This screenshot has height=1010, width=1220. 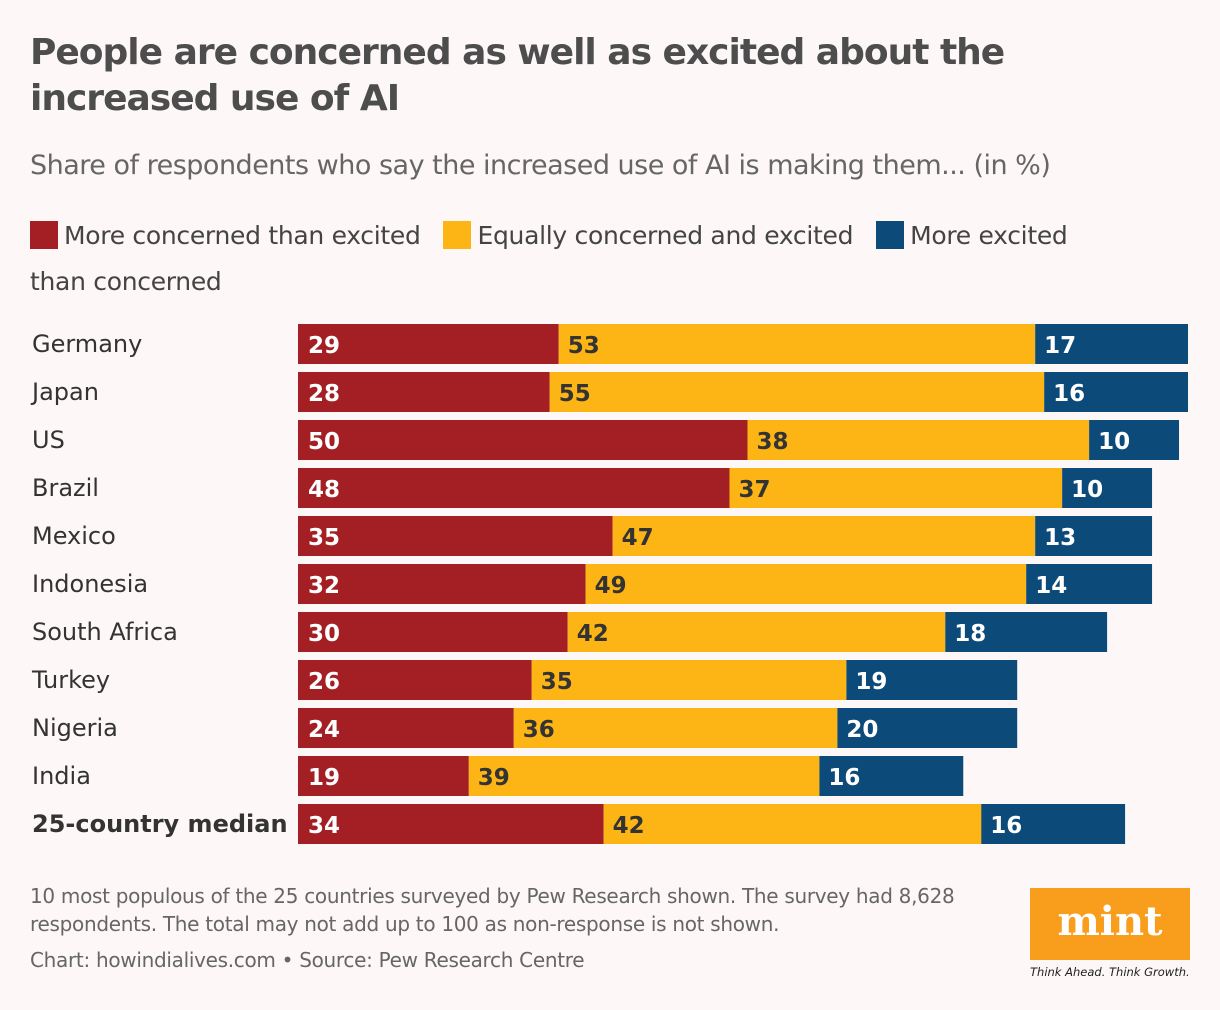 I want to click on category-label: Germany, so click(x=87, y=344).